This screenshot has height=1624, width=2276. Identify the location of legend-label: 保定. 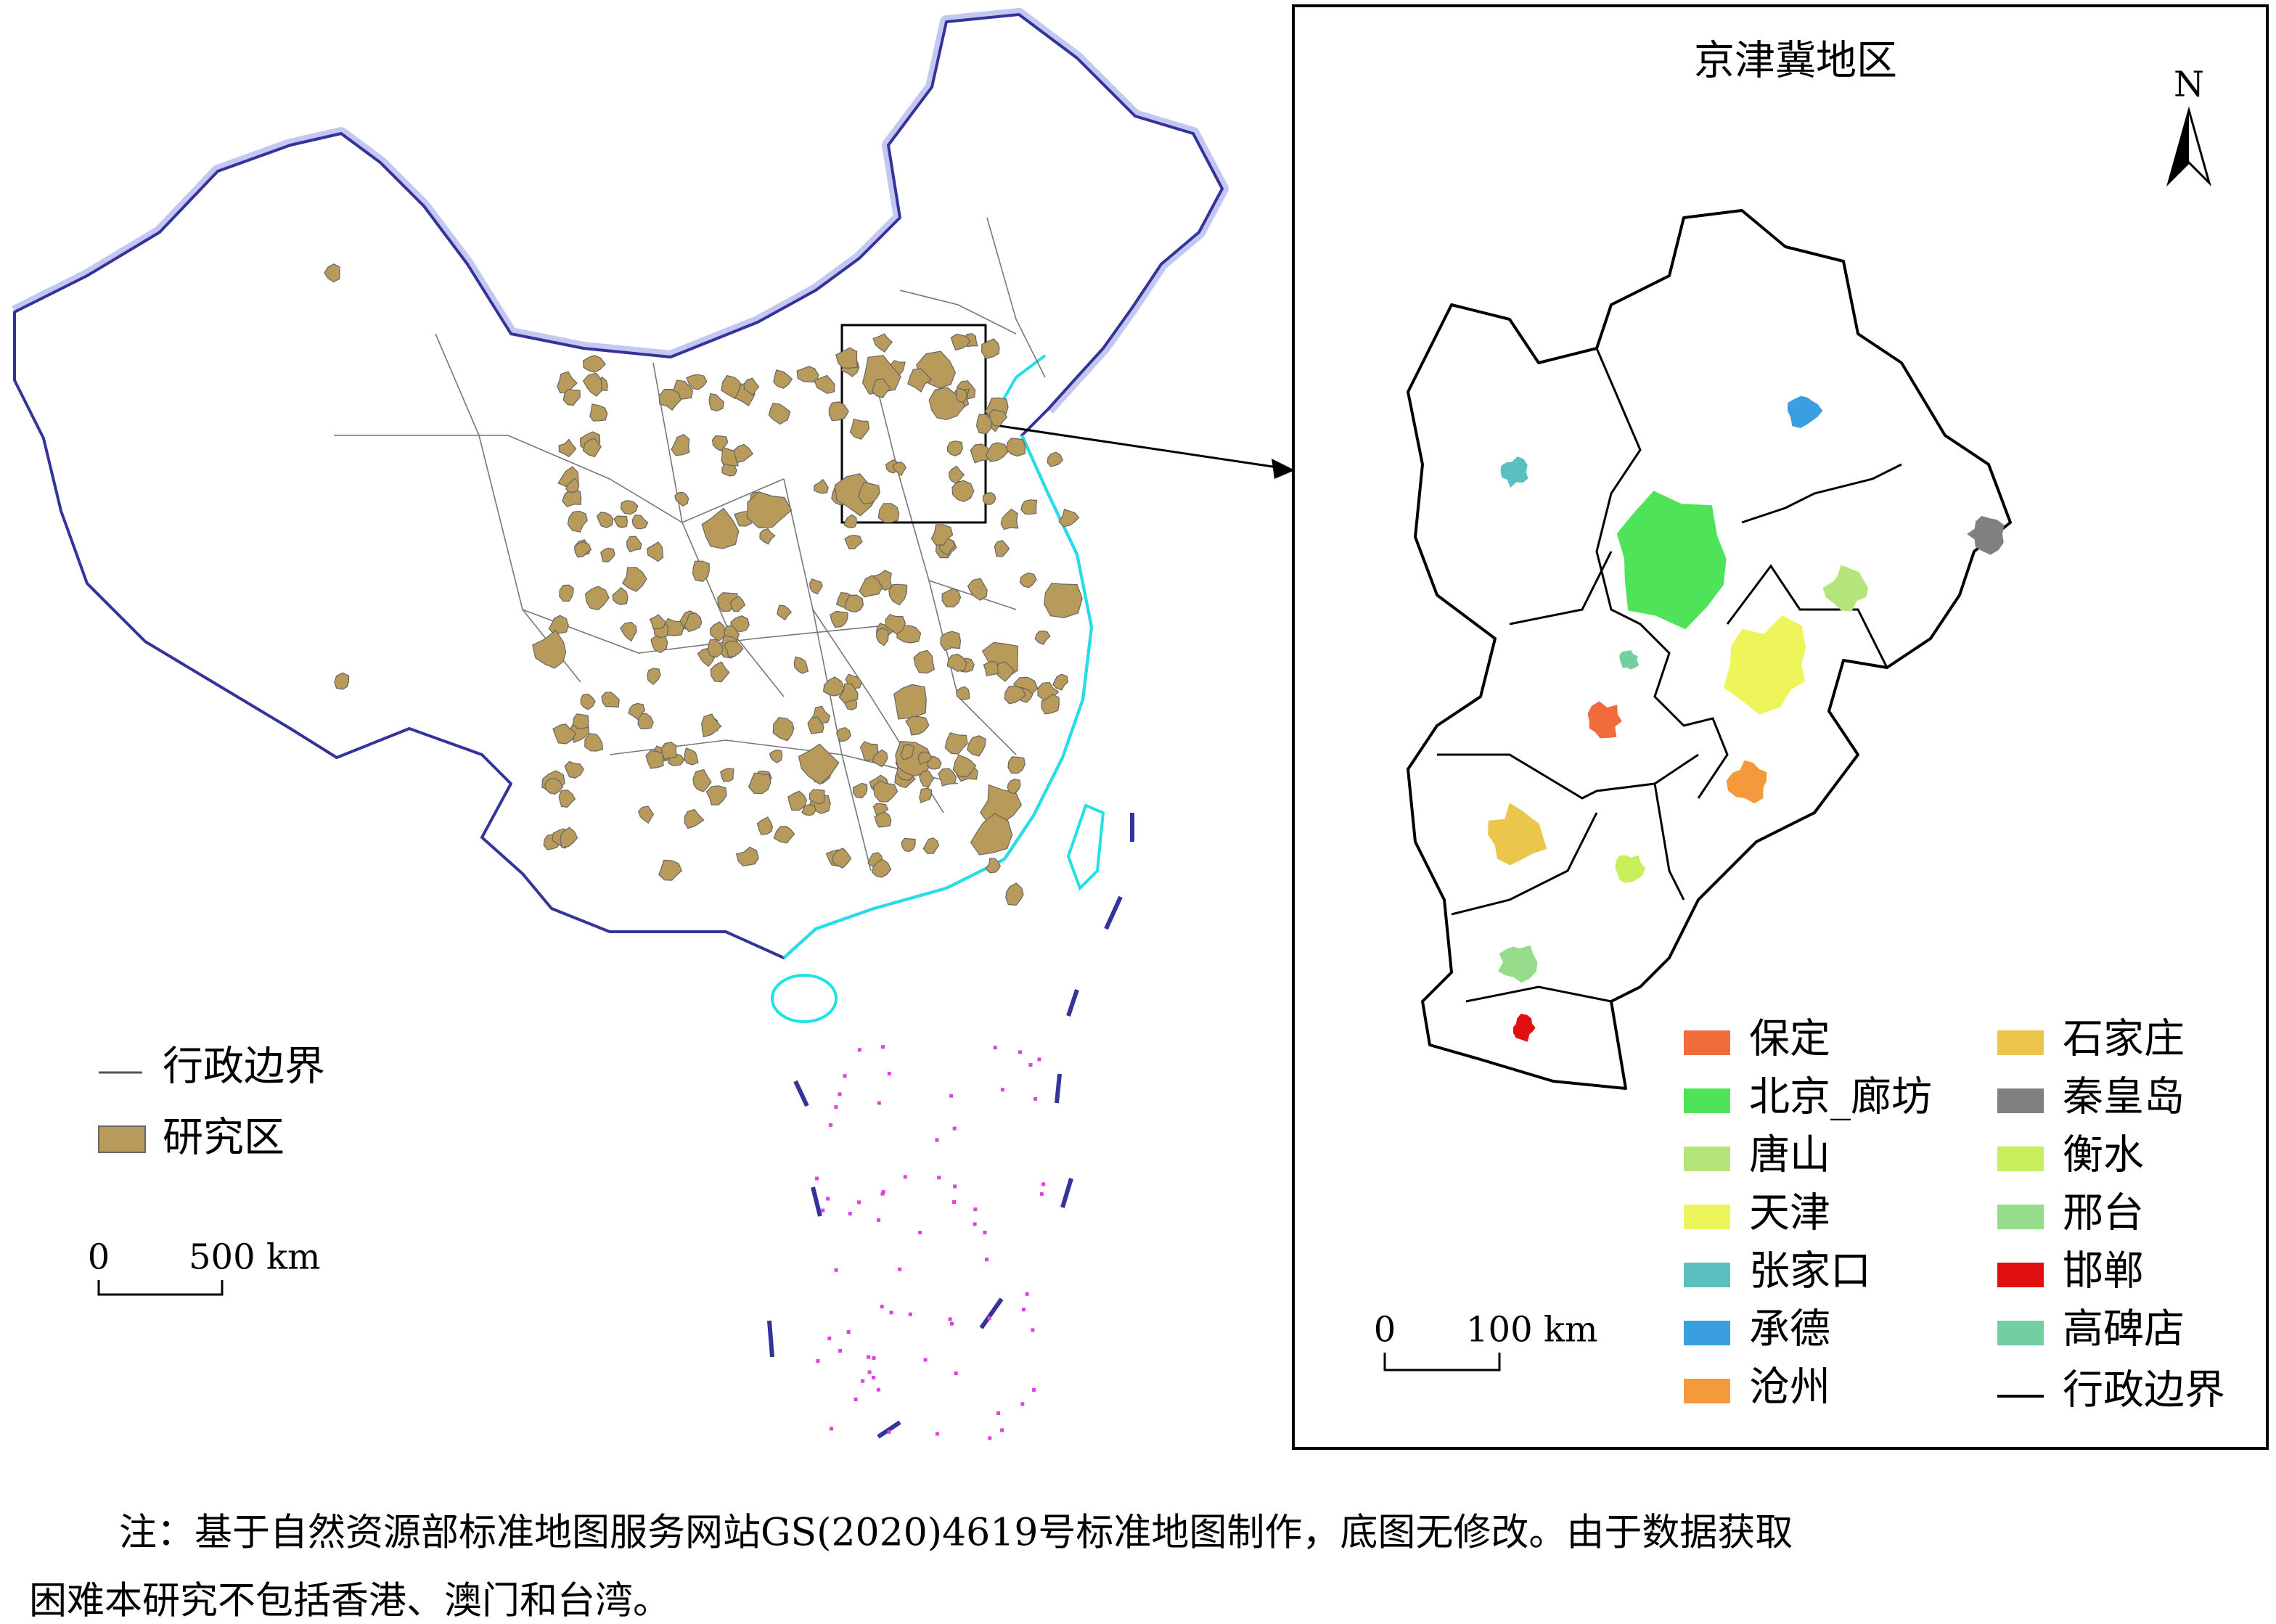
(1789, 1039).